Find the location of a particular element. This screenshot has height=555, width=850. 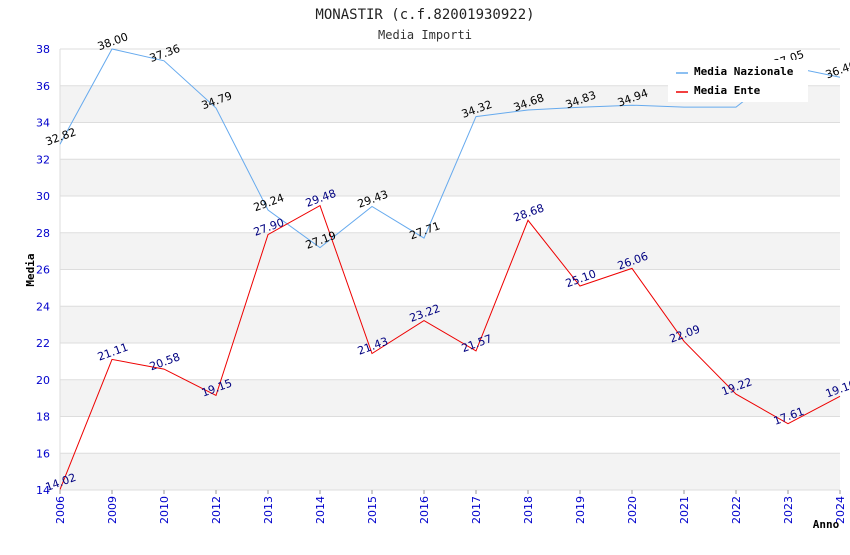

y-axis-ticks: 14 16 18 20 22 24 26 28 30 32 34 36 38 is located at coordinates (43, 270).